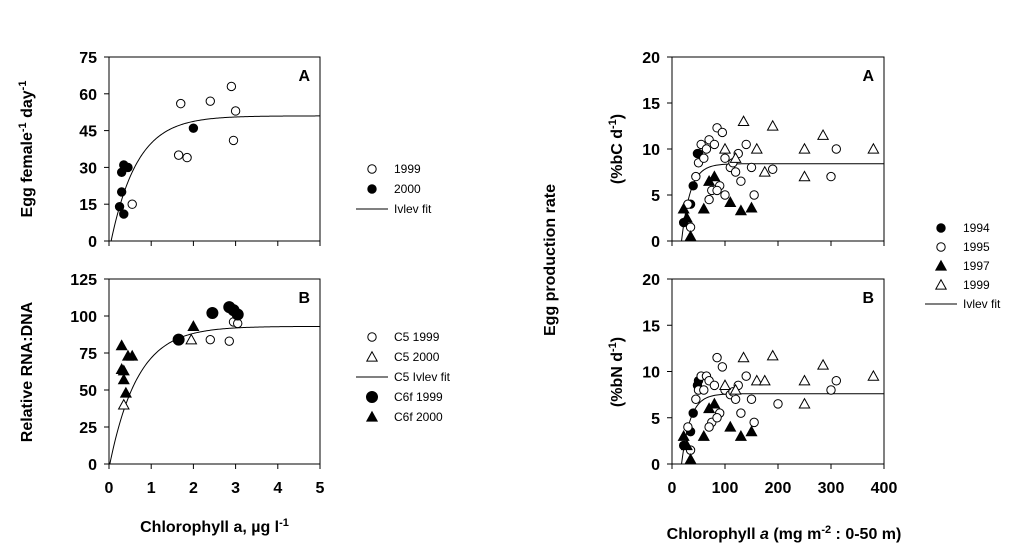 The height and width of the screenshot is (549, 1025). I want to click on plot-frame, so click(214, 149).